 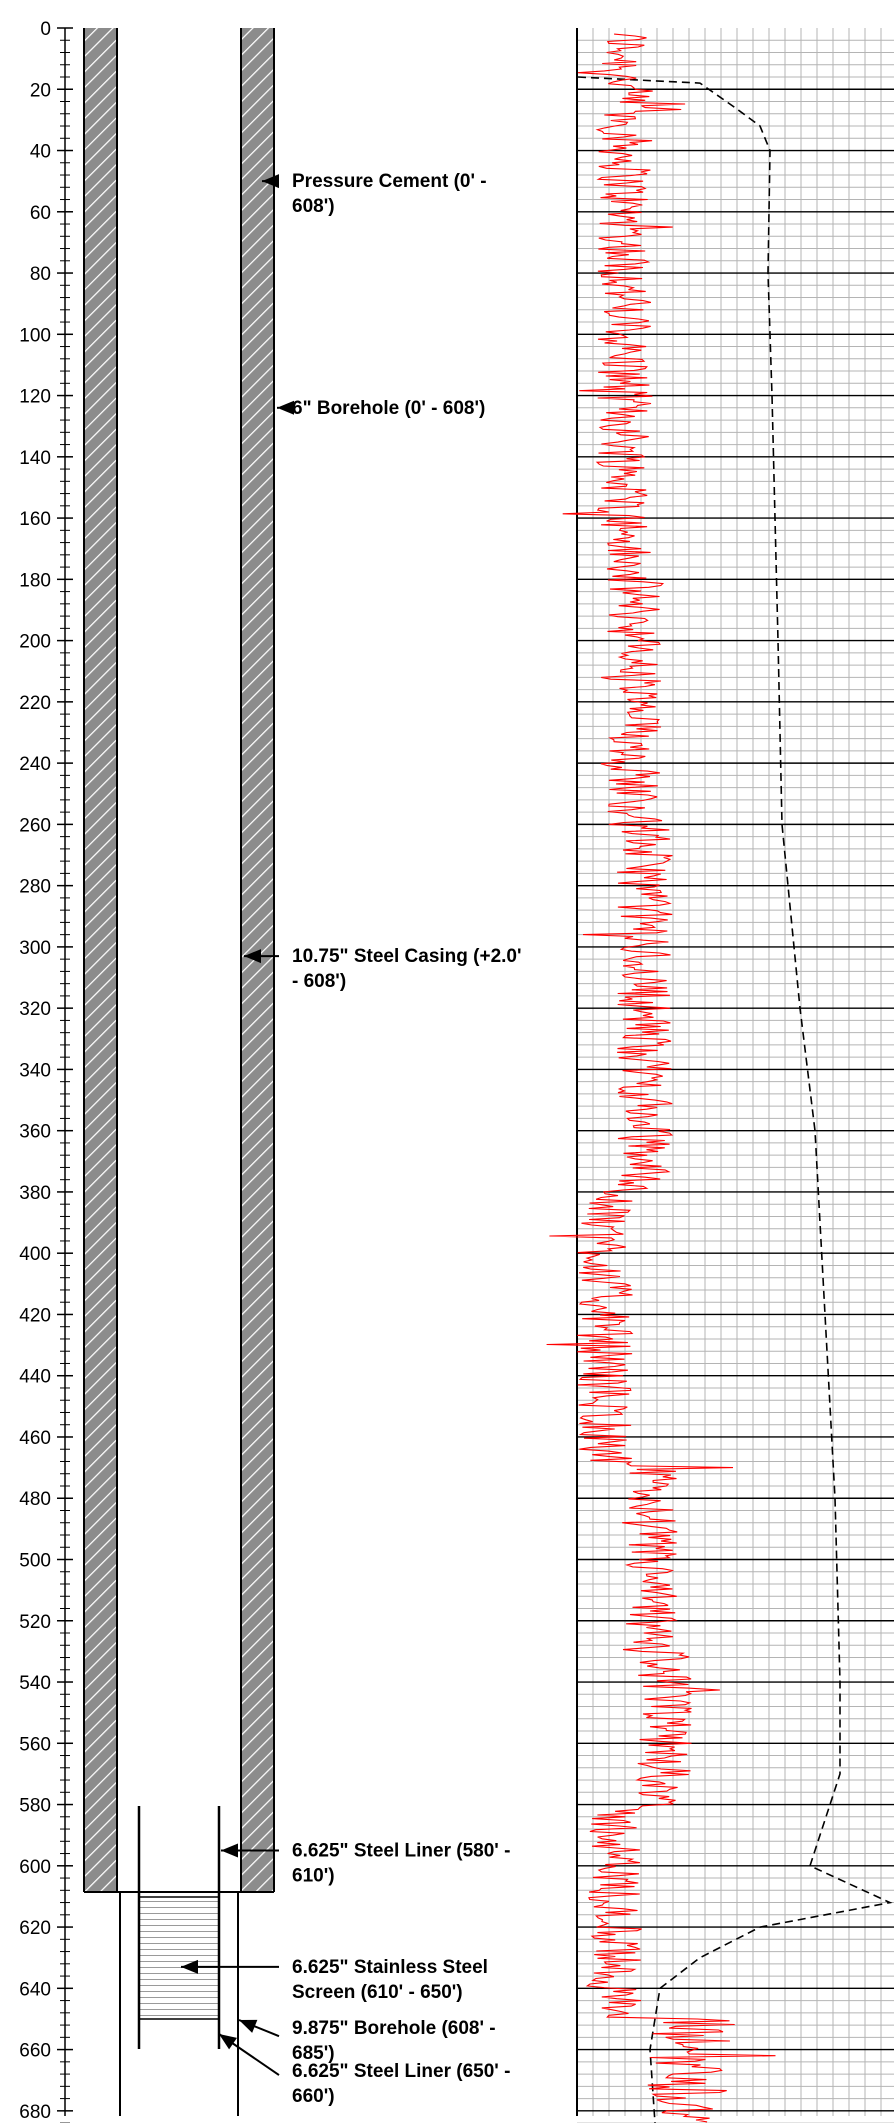 What do you see at coordinates (65, 1075) in the screenshot?
I see `depth-axis-ticks` at bounding box center [65, 1075].